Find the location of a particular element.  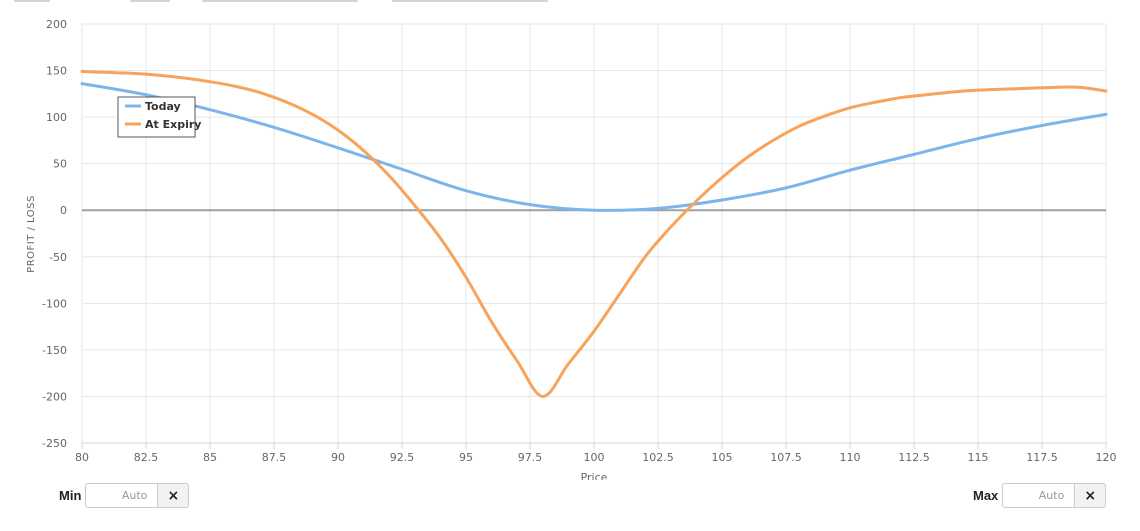

x-tick-label: 85 is located at coordinates (210, 457).